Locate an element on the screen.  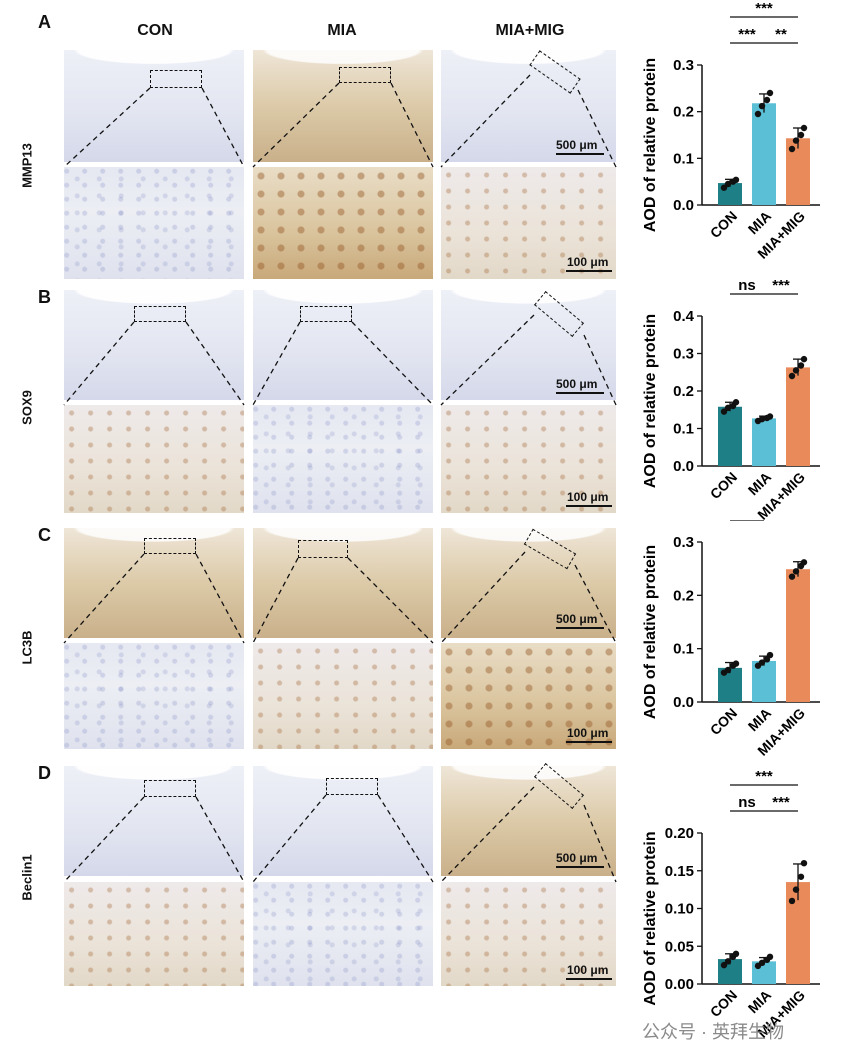
micrograph-c-con-high is located at coordinates (154, 696).